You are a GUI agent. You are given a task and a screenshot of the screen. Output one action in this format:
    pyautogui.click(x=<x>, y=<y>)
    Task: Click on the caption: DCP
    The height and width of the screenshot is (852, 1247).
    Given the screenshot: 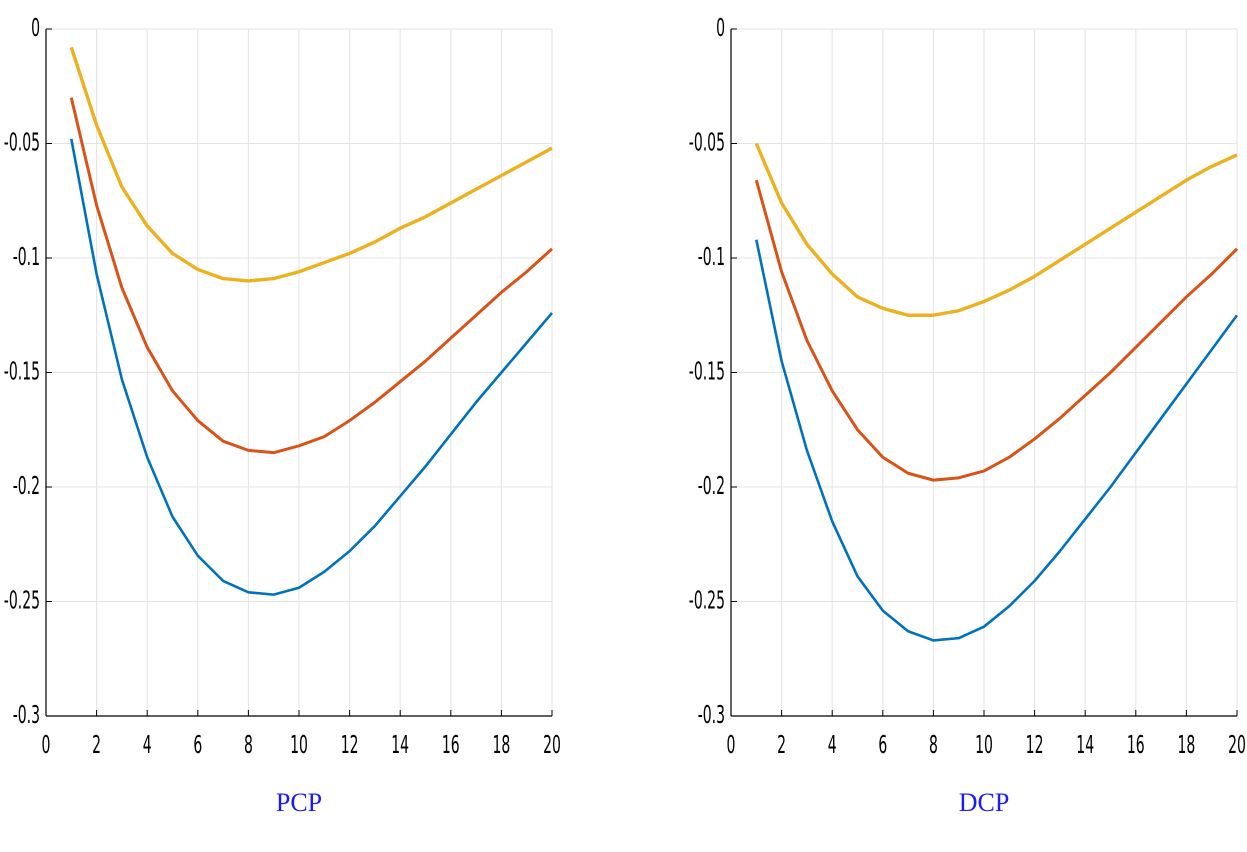 What is the action you would take?
    pyautogui.click(x=984, y=802)
    